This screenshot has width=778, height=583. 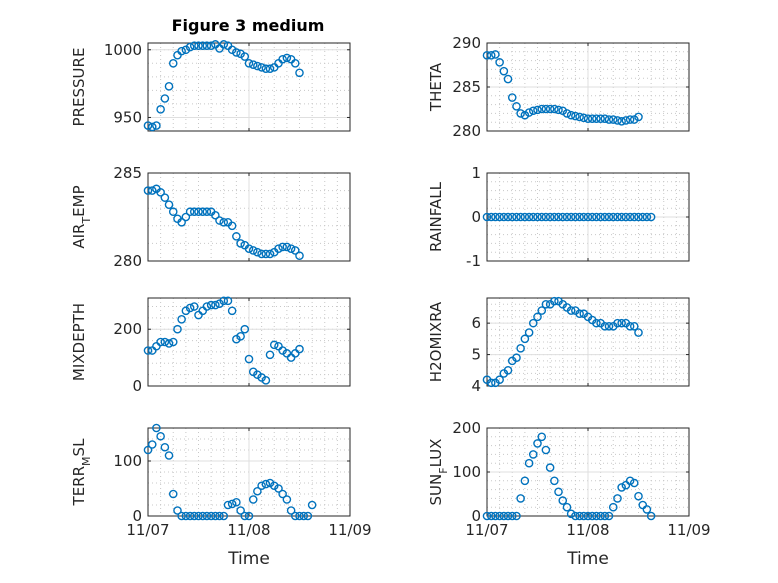 What do you see at coordinates (688, 530) in the screenshot?
I see `x-tick-label: 11/09` at bounding box center [688, 530].